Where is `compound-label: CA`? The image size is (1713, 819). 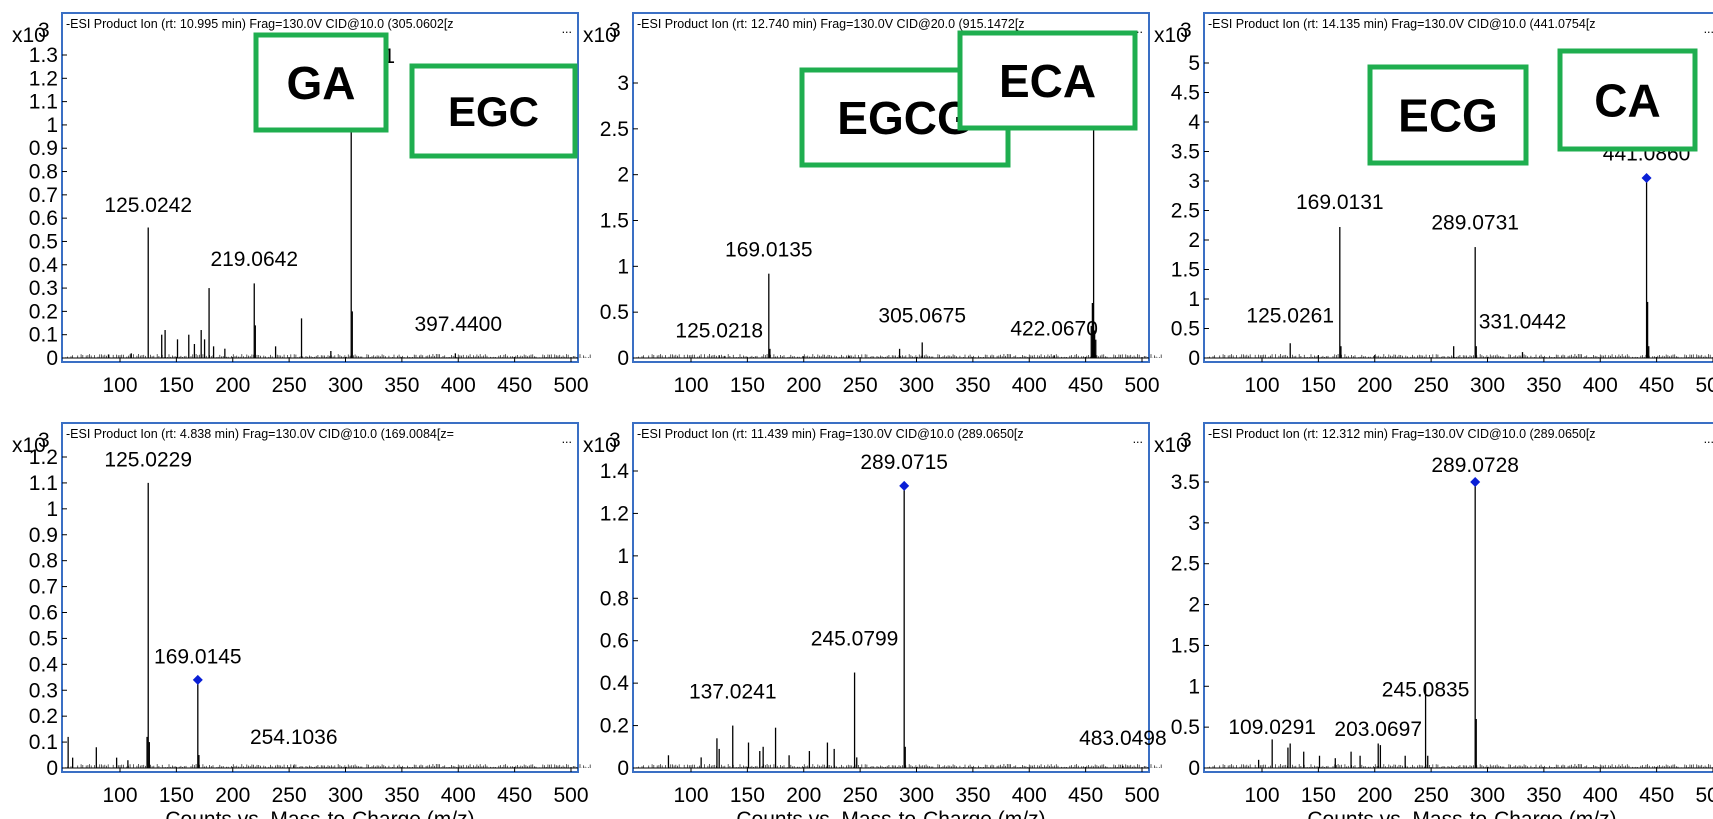
compound-label: CA is located at coordinates (1627, 101).